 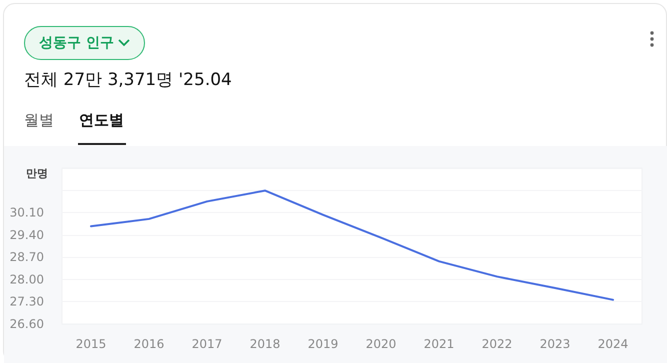 I want to click on x-tick-label: 2018, so click(x=265, y=344).